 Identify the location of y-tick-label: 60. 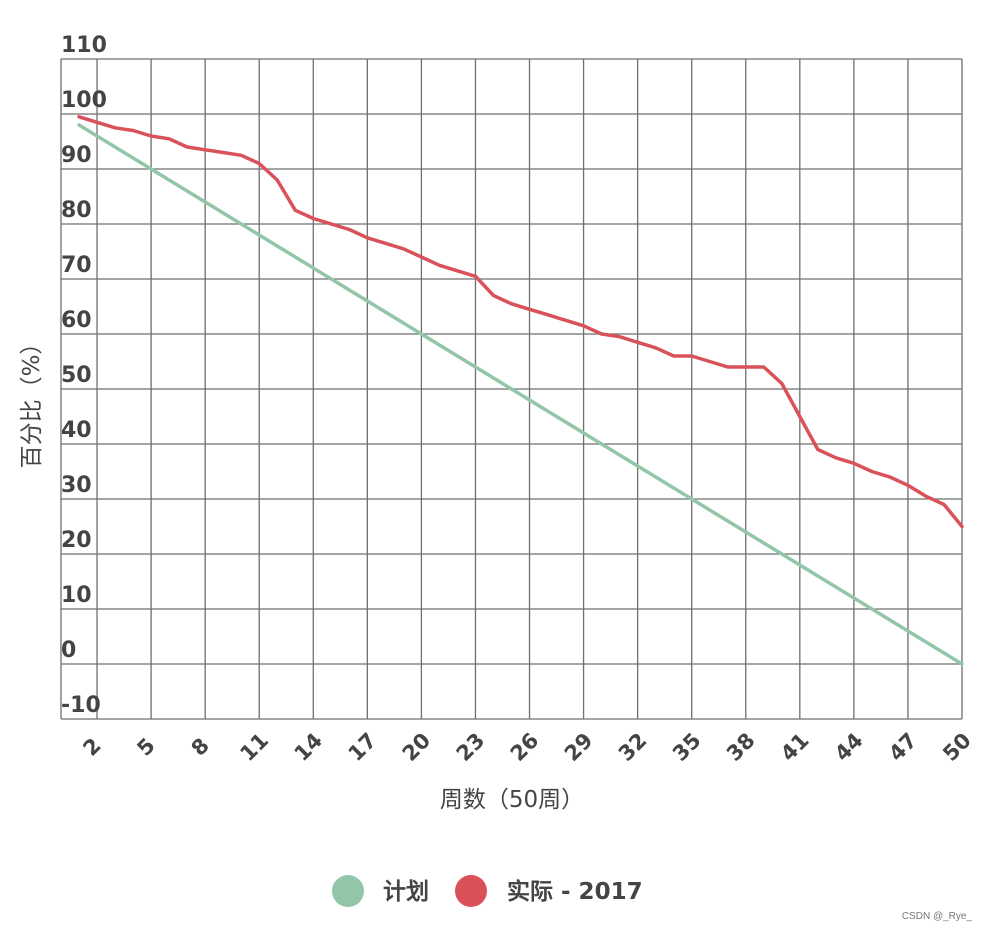
(76, 320).